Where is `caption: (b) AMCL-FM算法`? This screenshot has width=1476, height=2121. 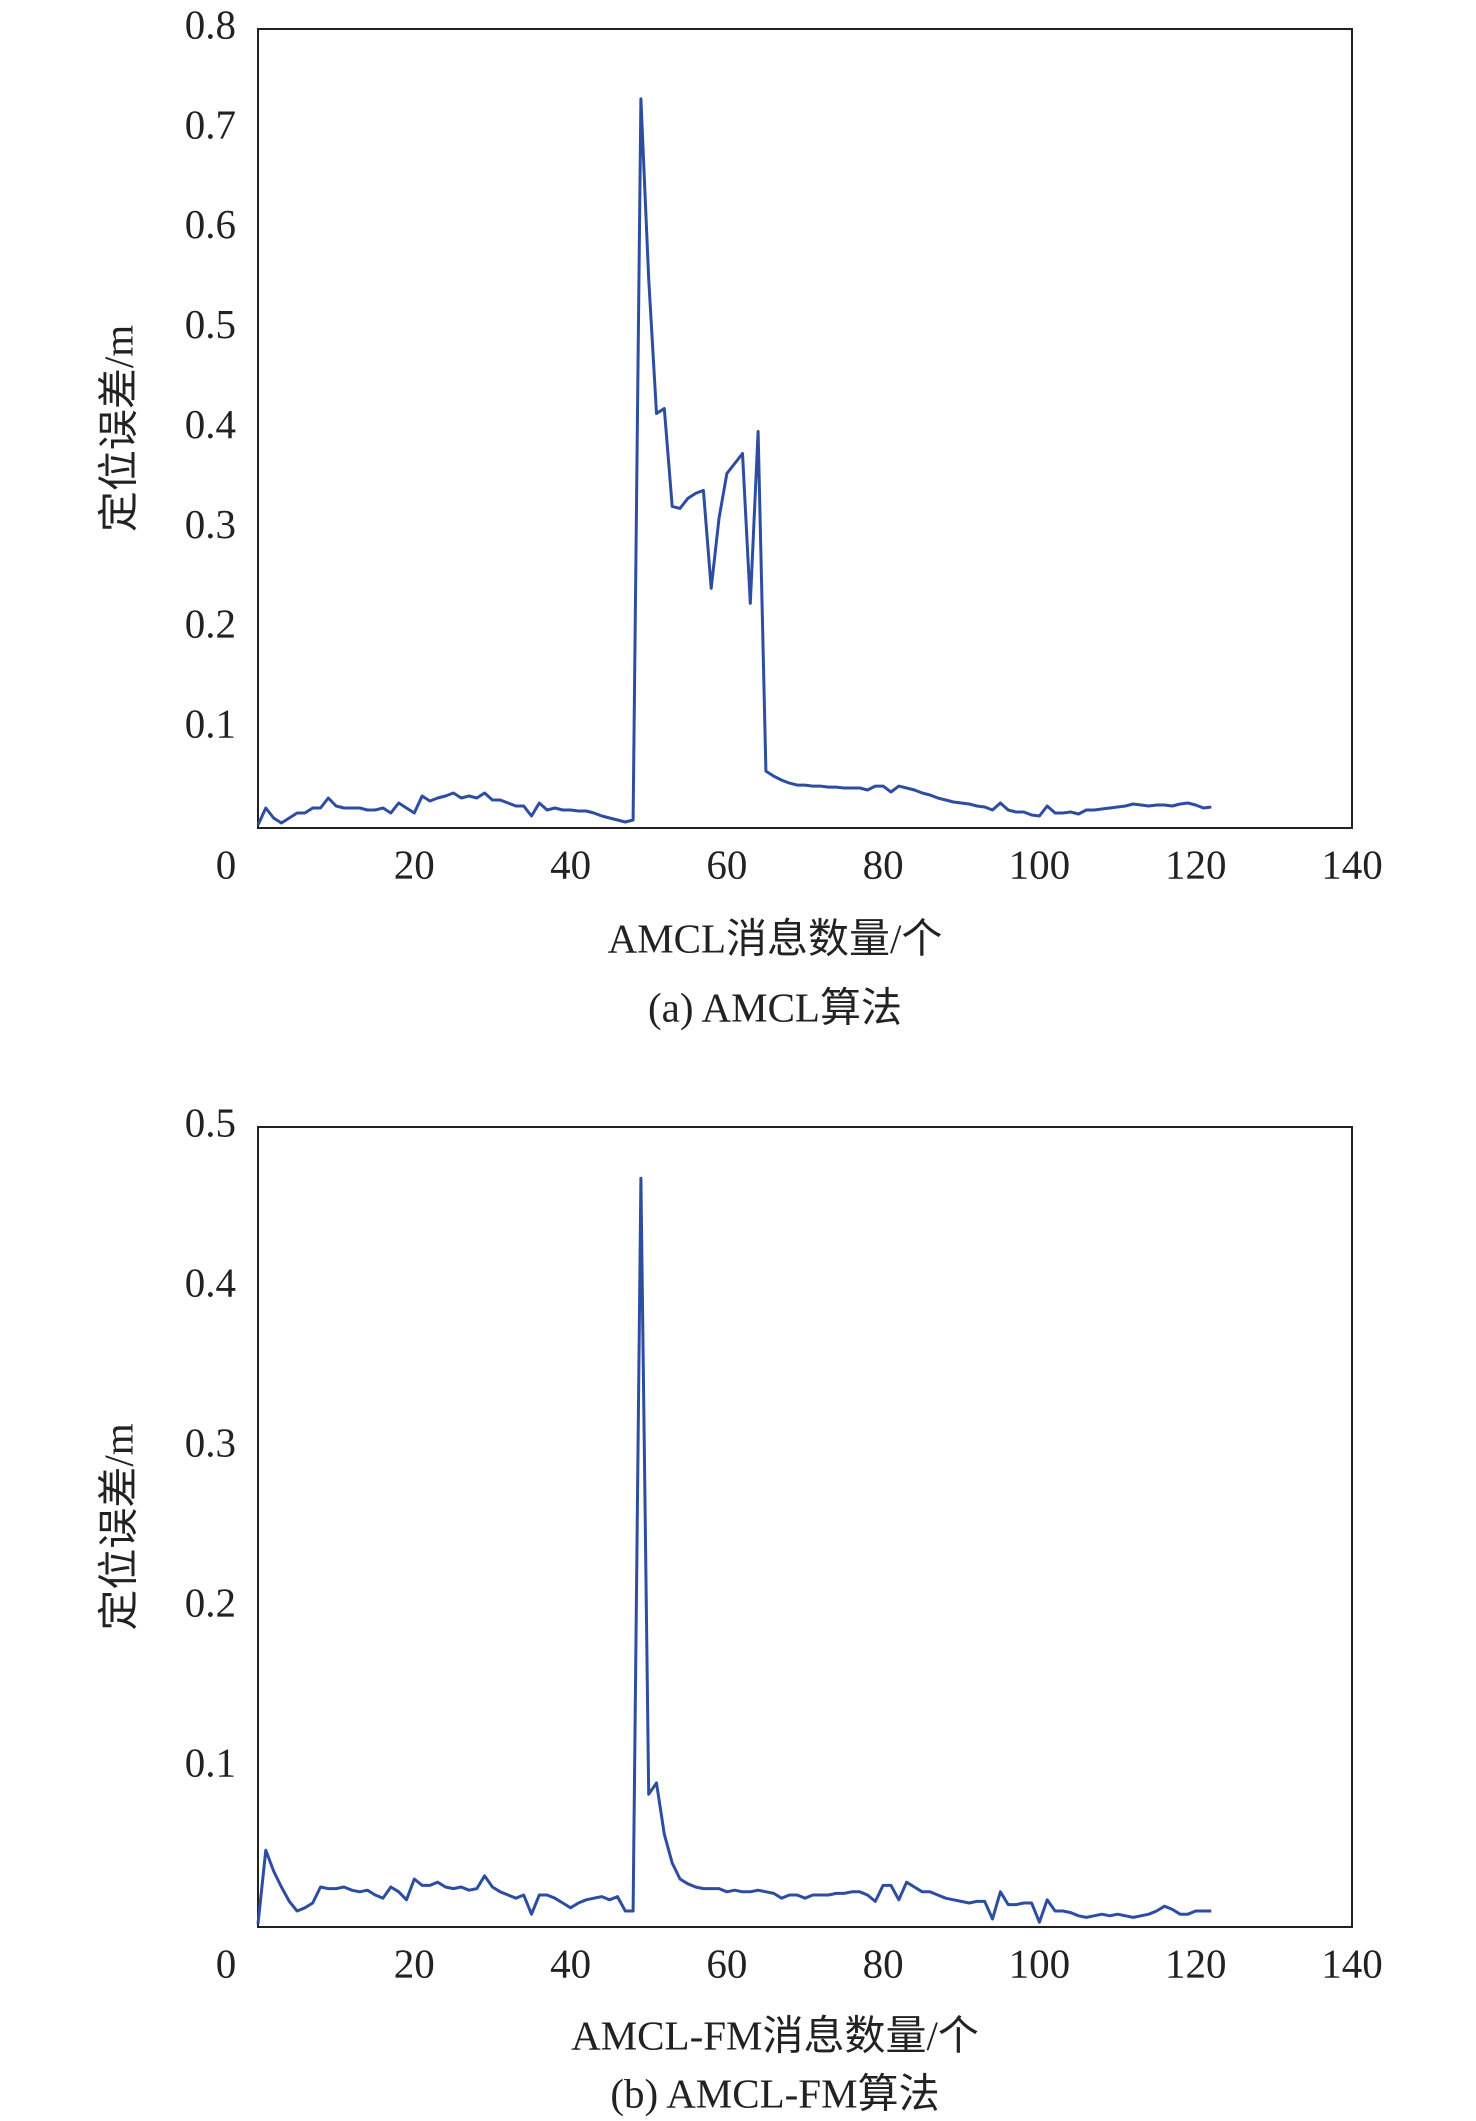 caption: (b) AMCL-FM算法 is located at coordinates (774, 2093).